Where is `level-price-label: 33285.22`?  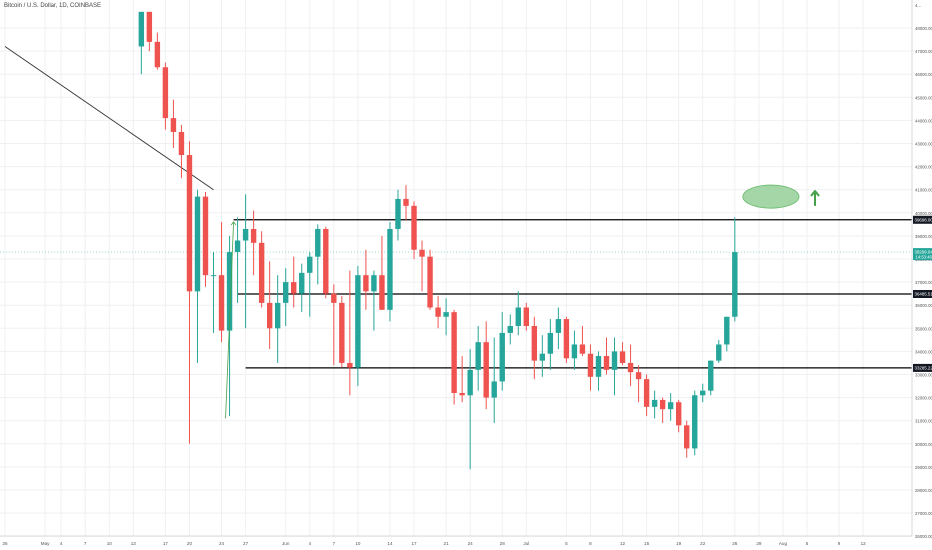 level-price-label: 33285.22 is located at coordinates (923, 368).